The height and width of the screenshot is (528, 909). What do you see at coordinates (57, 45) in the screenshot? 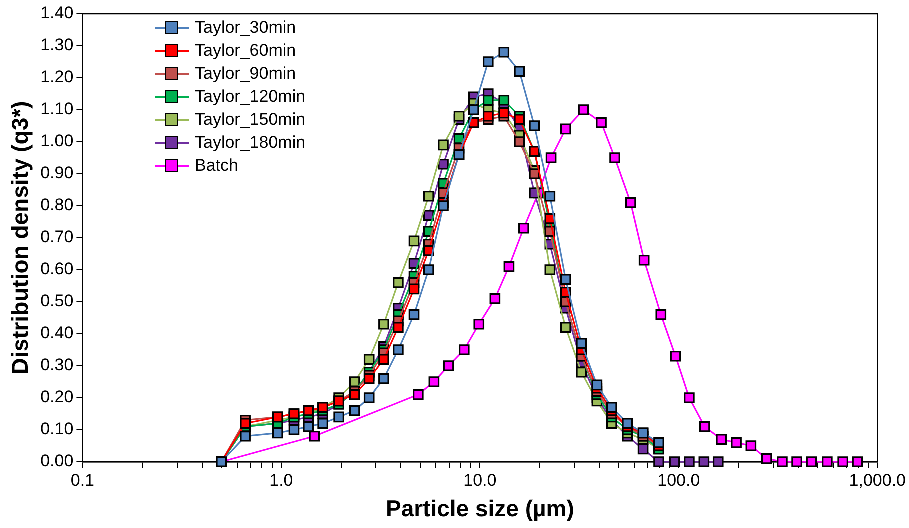
I see `y-tick-label: 1.30` at bounding box center [57, 45].